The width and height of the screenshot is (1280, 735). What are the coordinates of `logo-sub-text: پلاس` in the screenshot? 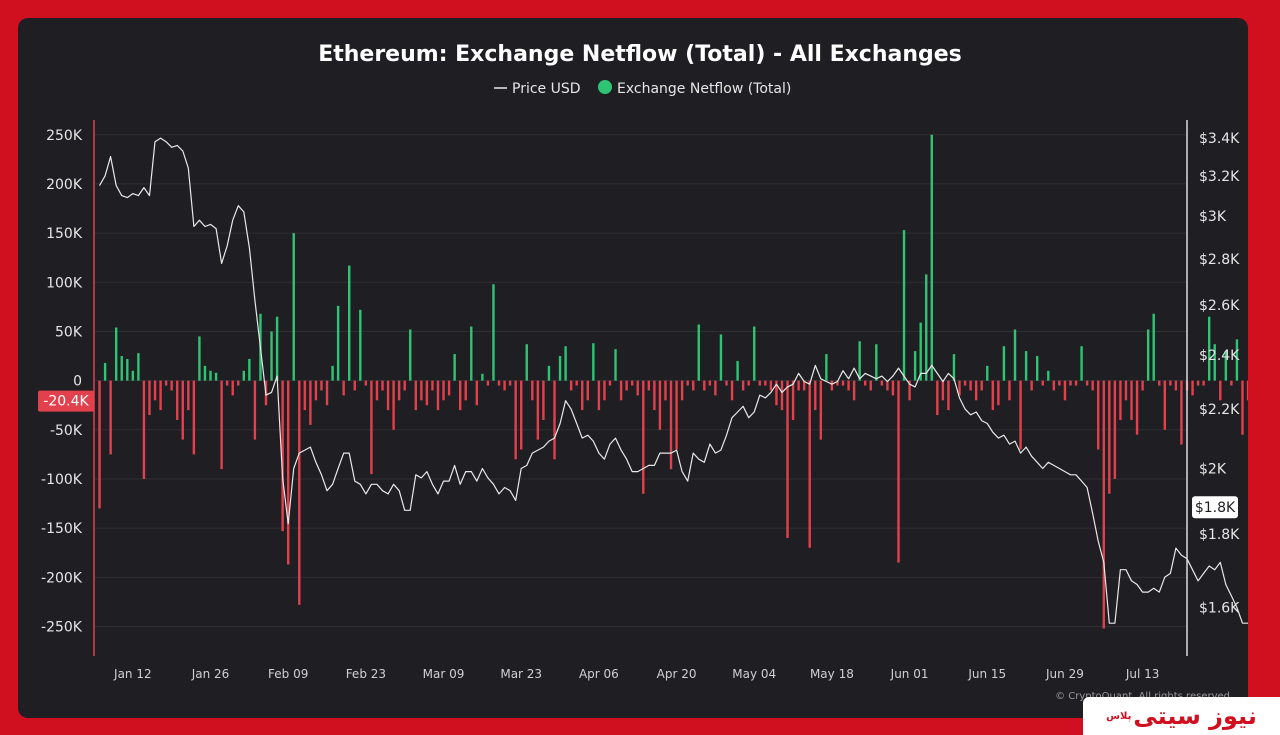 It's located at (1119, 716).